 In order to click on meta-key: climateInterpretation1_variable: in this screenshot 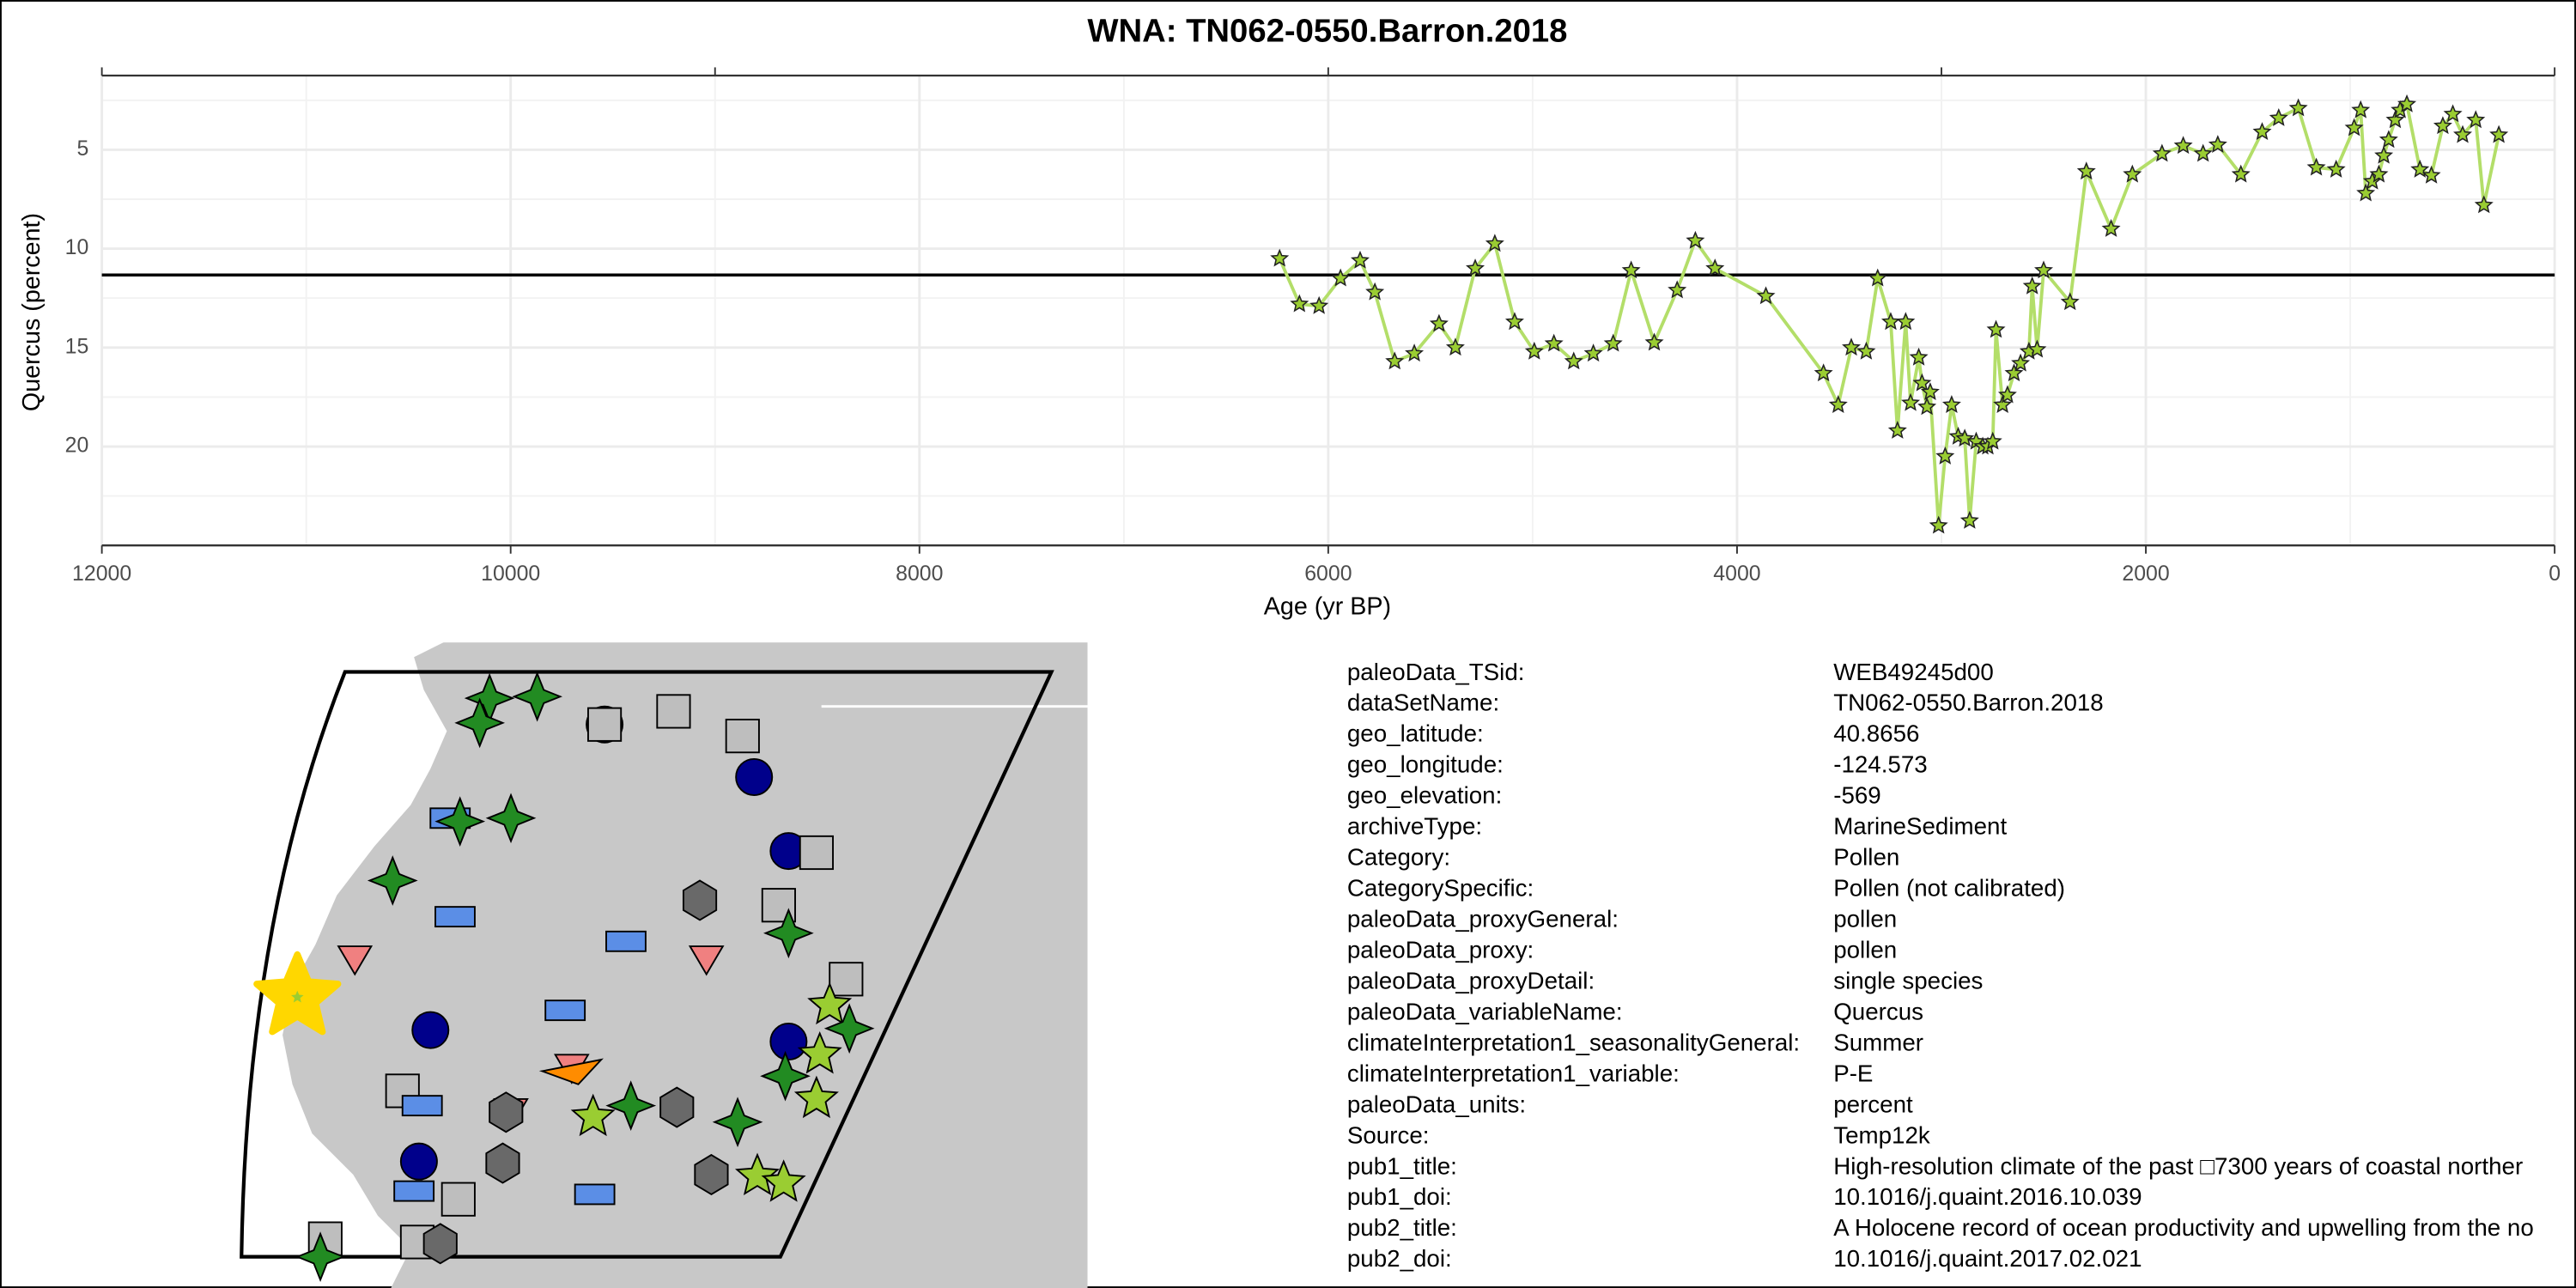, I will do `click(1513, 1073)`.